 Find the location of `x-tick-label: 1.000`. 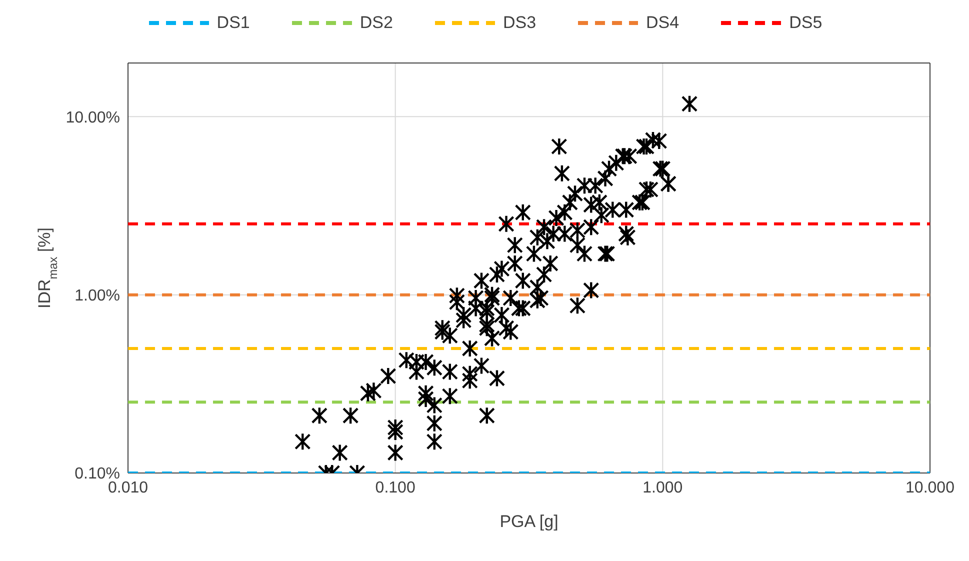

x-tick-label: 1.000 is located at coordinates (662, 487).